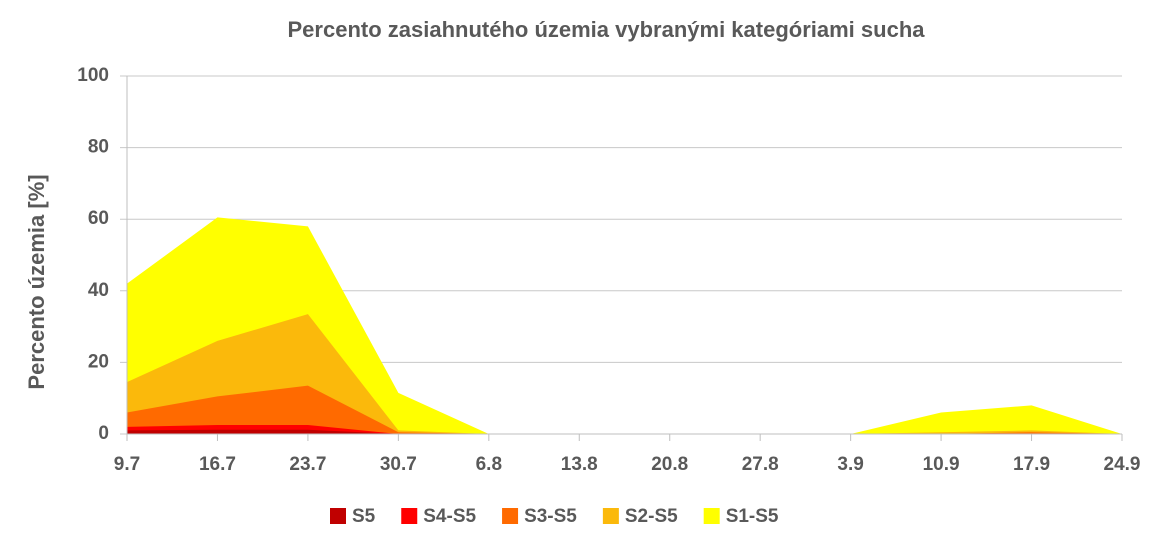 The width and height of the screenshot is (1161, 543). Describe the element at coordinates (449, 516) in the screenshot. I see `legend-label: S4-S5` at that location.